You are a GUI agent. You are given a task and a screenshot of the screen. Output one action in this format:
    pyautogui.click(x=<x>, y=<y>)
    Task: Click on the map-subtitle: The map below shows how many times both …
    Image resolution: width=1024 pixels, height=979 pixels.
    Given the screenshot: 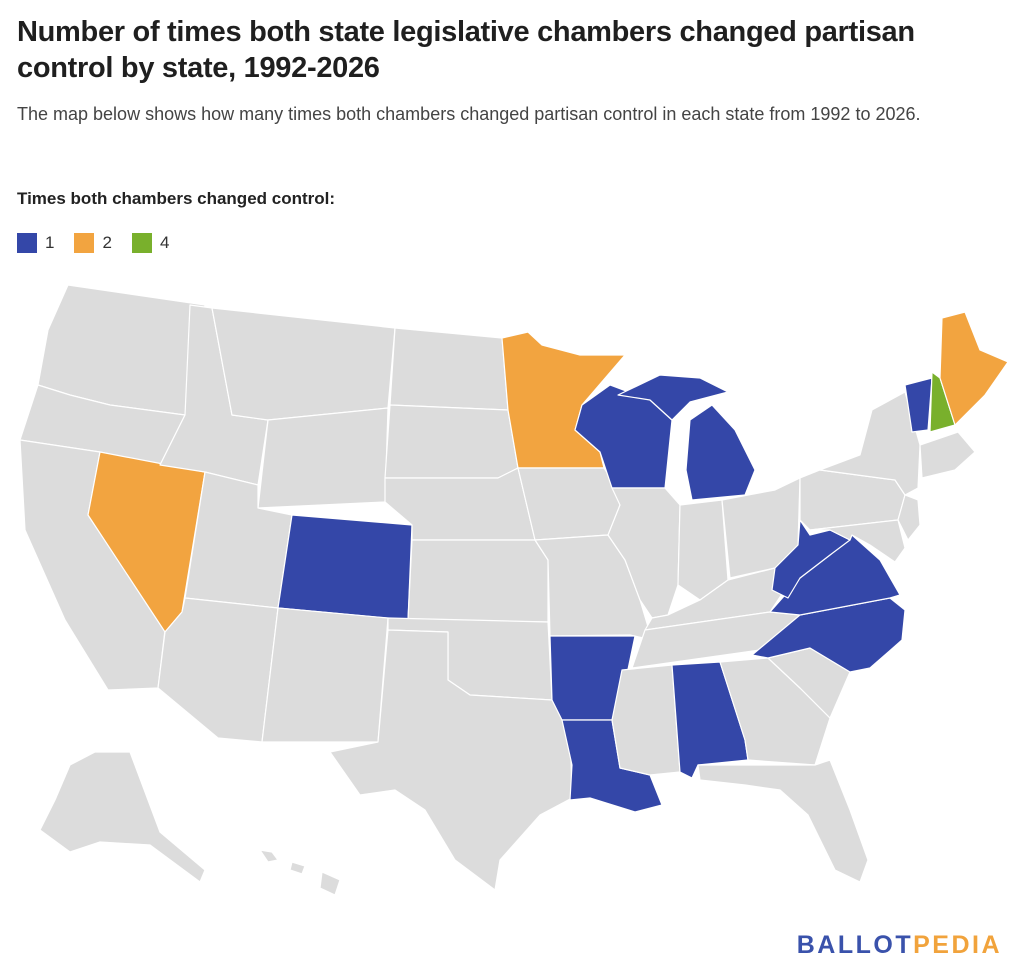 What is the action you would take?
    pyautogui.click(x=469, y=114)
    